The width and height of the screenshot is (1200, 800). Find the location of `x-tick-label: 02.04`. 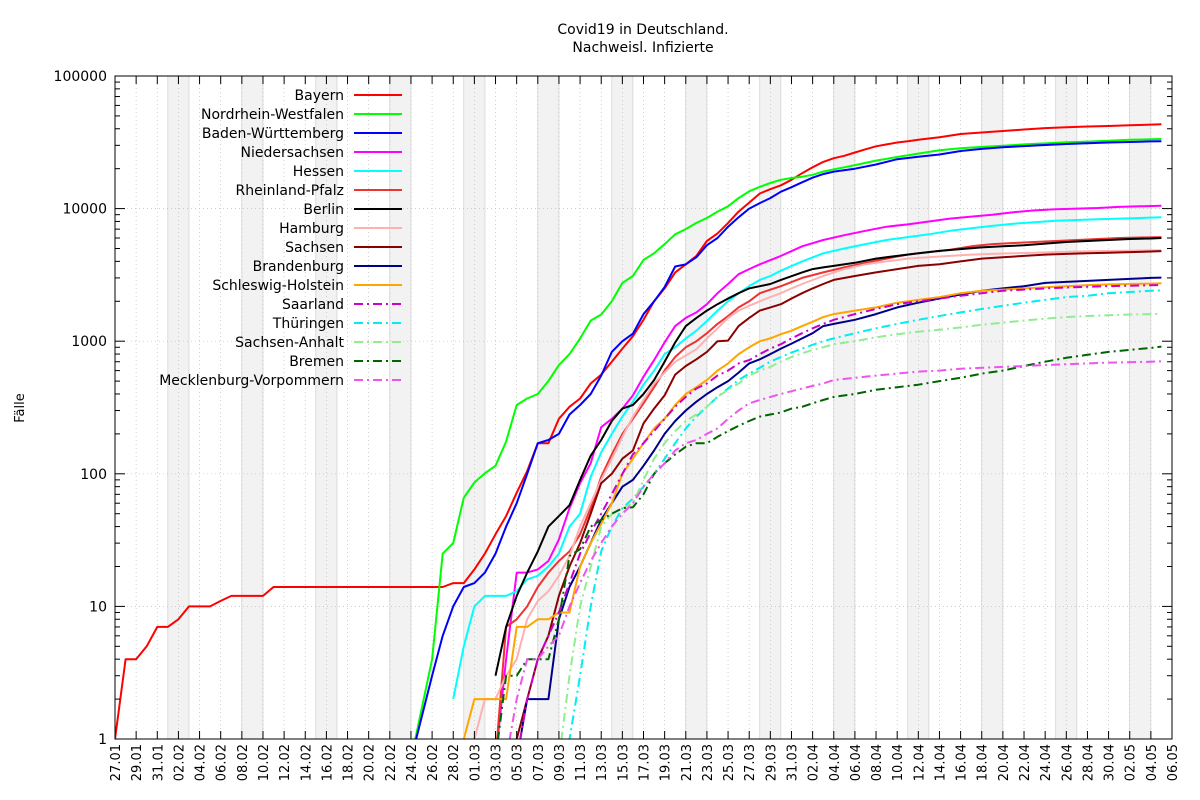

x-tick-label: 02.04 is located at coordinates (814, 762).